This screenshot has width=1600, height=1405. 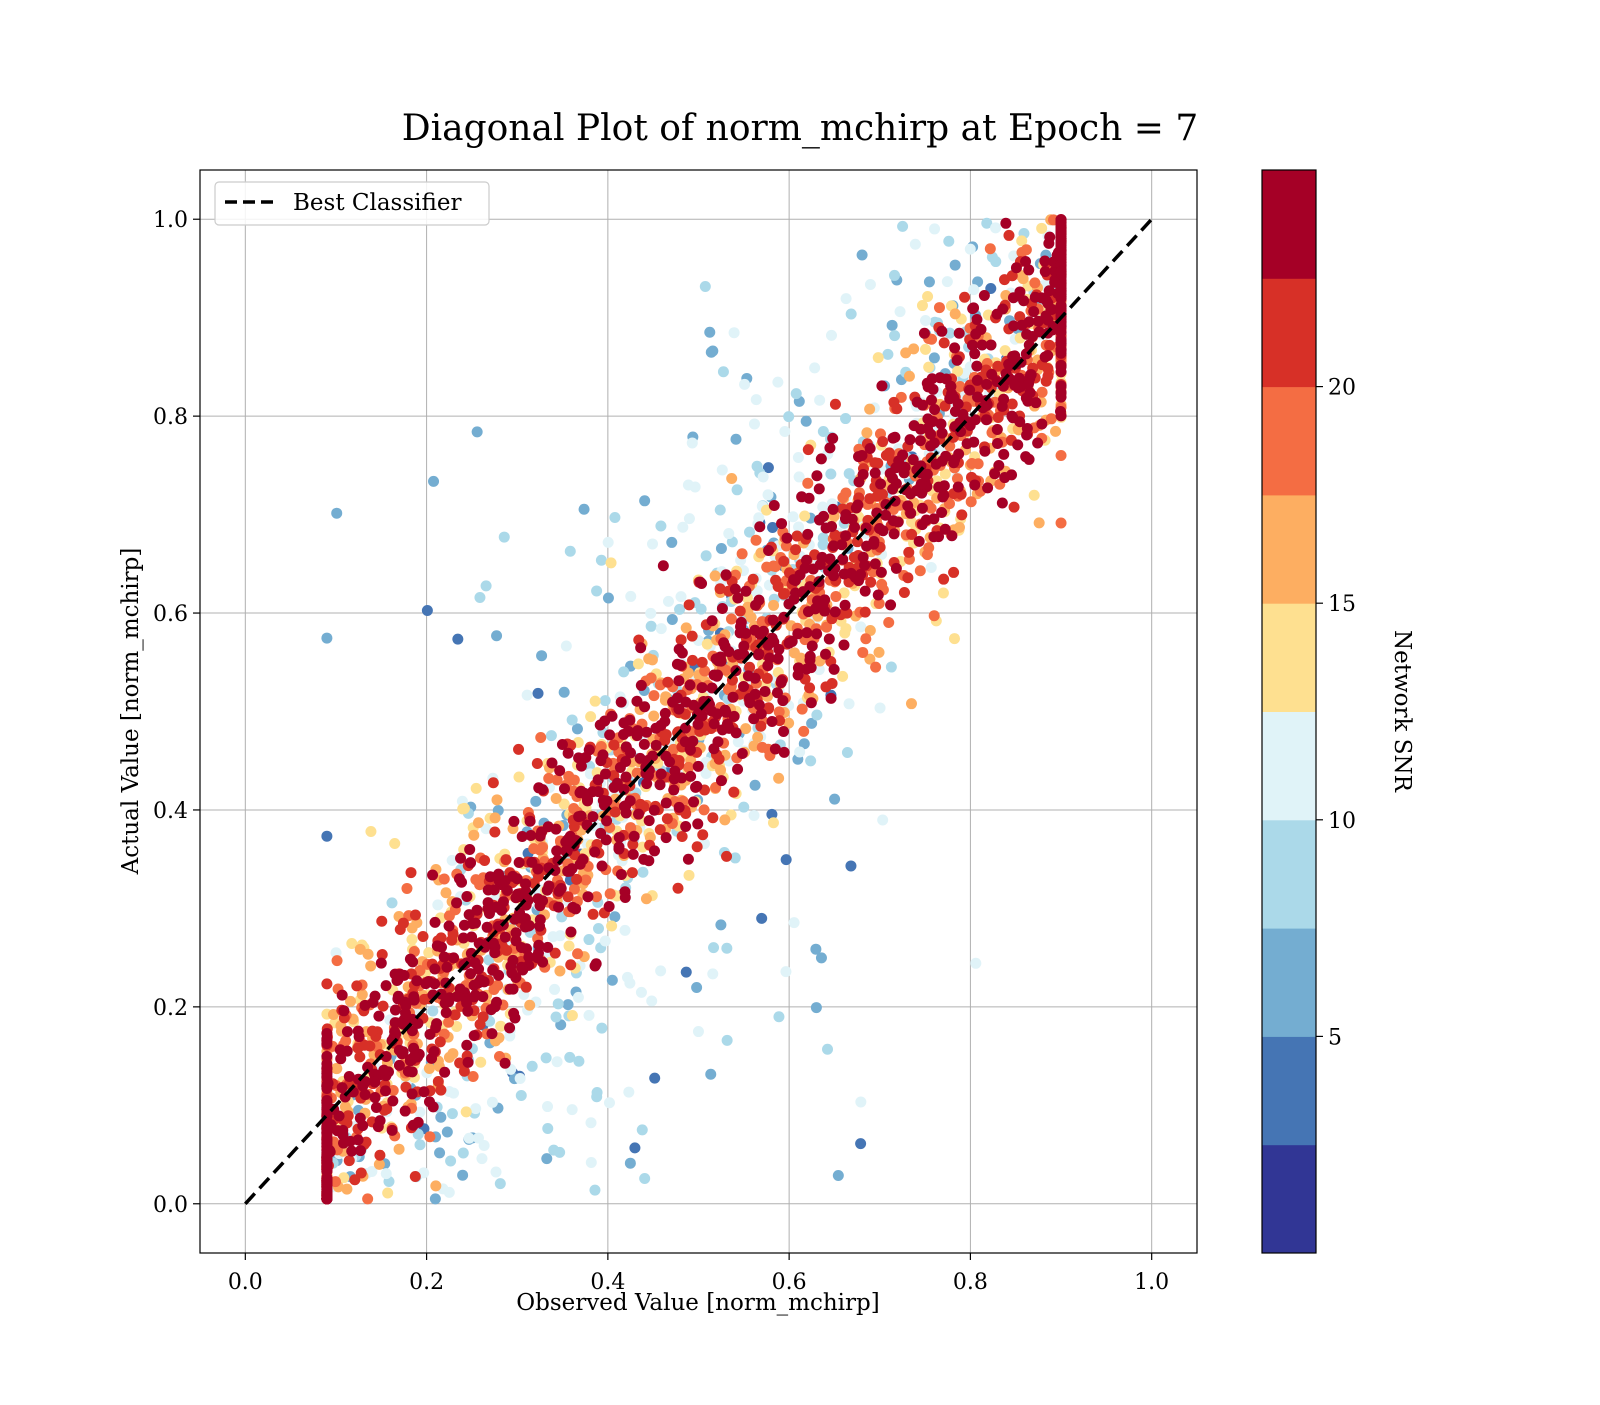 What do you see at coordinates (697, 1303) in the screenshot?
I see `x-axis-label: Observed Value [norm_mchirp]` at bounding box center [697, 1303].